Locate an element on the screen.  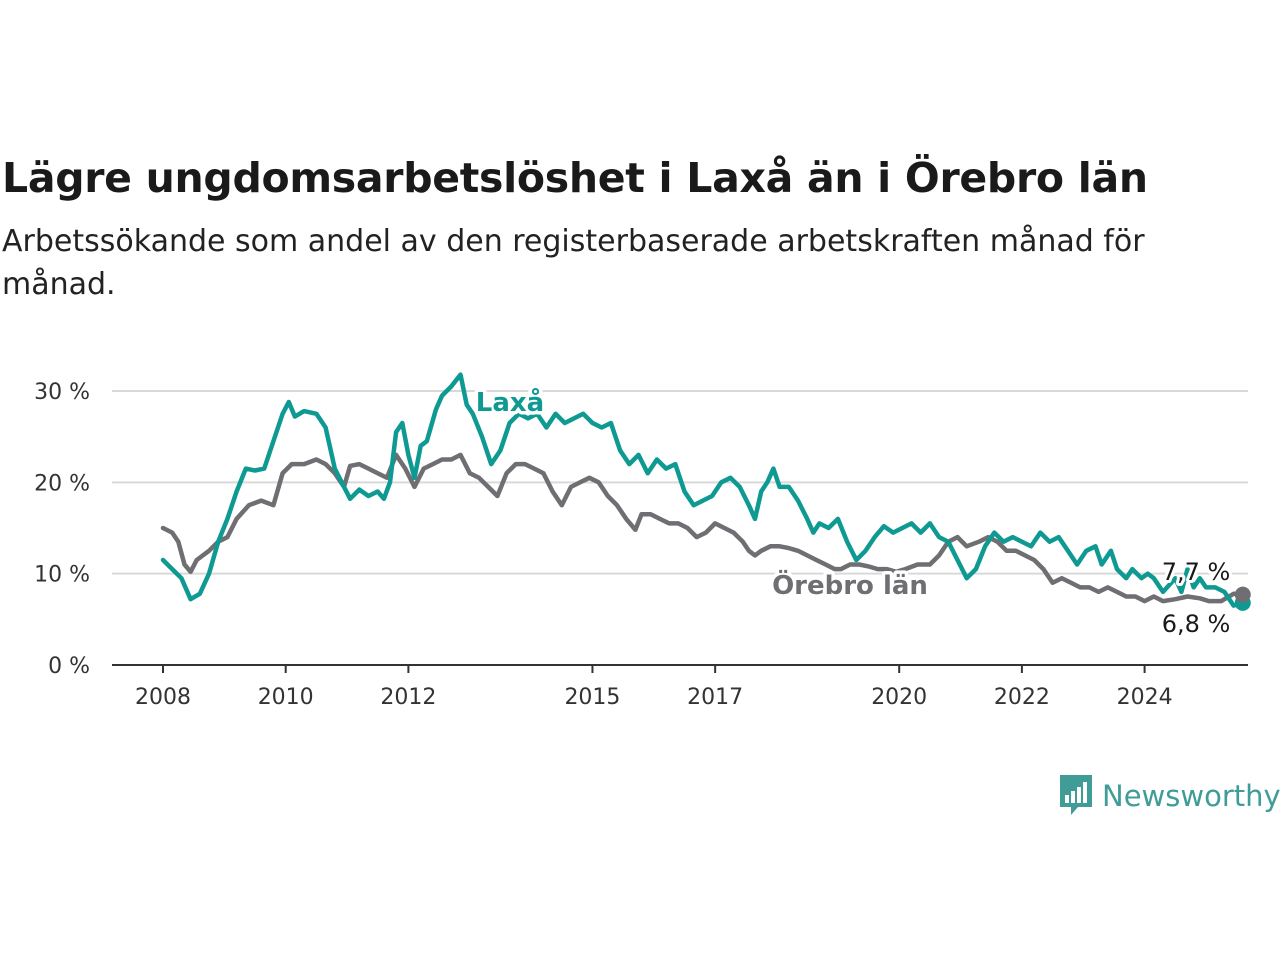
bar-chart-speech-bubble-icon is located at coordinates (1076, 795).